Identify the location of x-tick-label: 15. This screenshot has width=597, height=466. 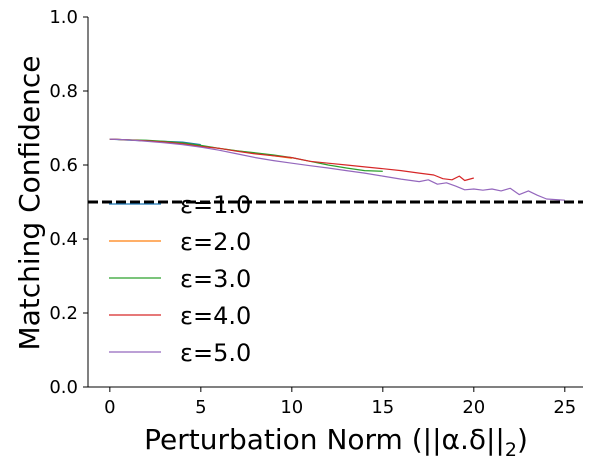
(382, 407).